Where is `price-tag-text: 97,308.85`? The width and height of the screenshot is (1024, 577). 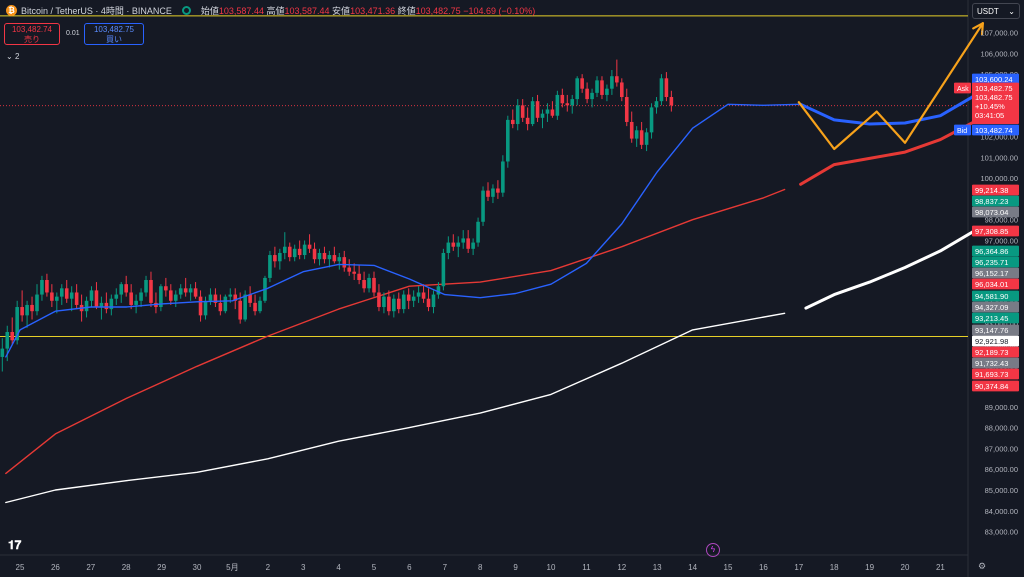
price-tag-text: 97,308.85 is located at coordinates (991, 231).